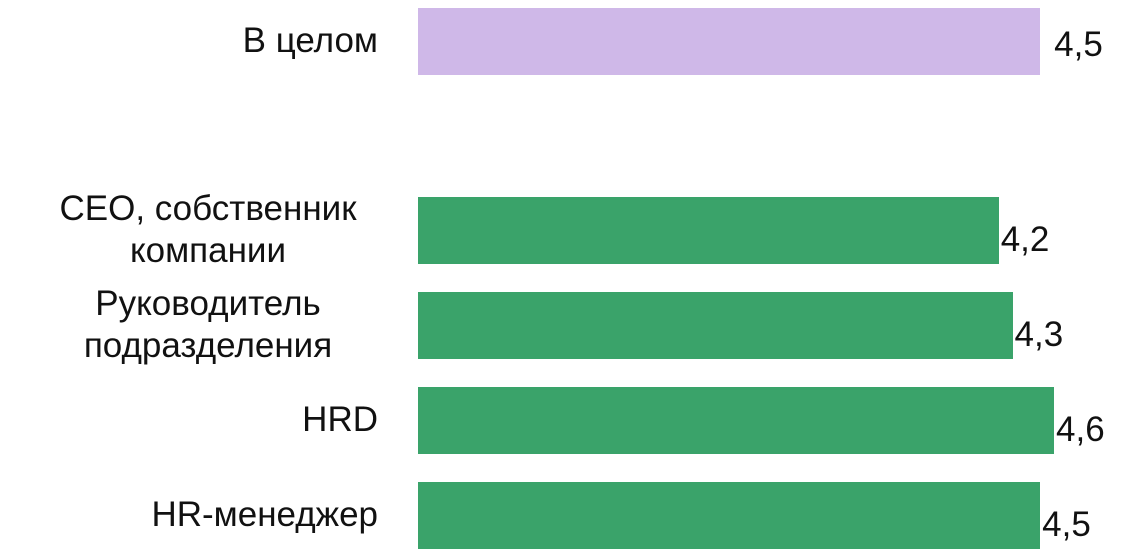 The image size is (1125, 549). I want to click on category-label: В целом, so click(310, 41).